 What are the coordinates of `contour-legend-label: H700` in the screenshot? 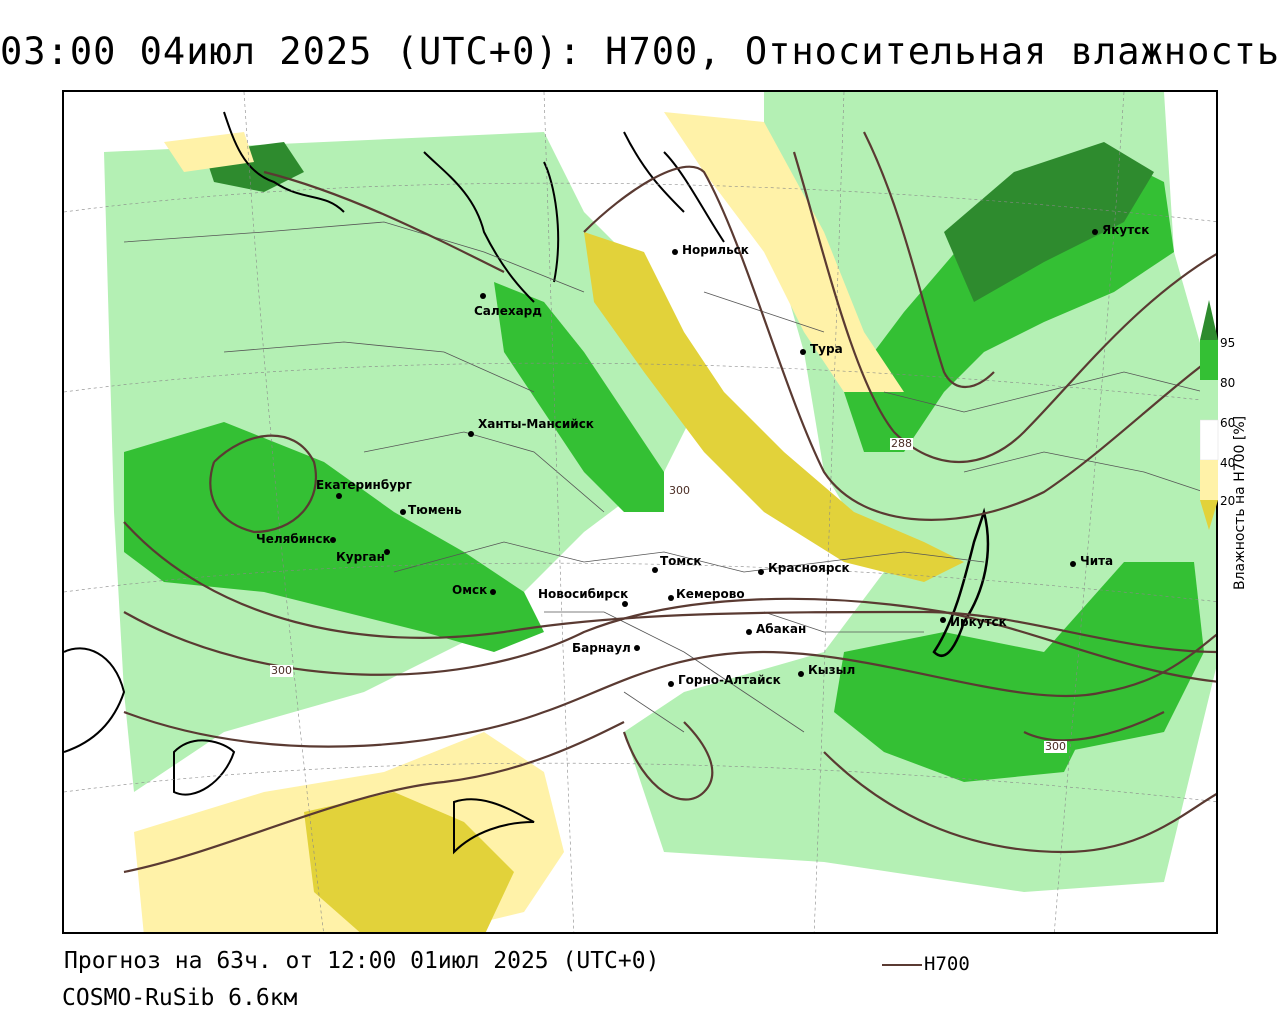 It's located at (947, 964).